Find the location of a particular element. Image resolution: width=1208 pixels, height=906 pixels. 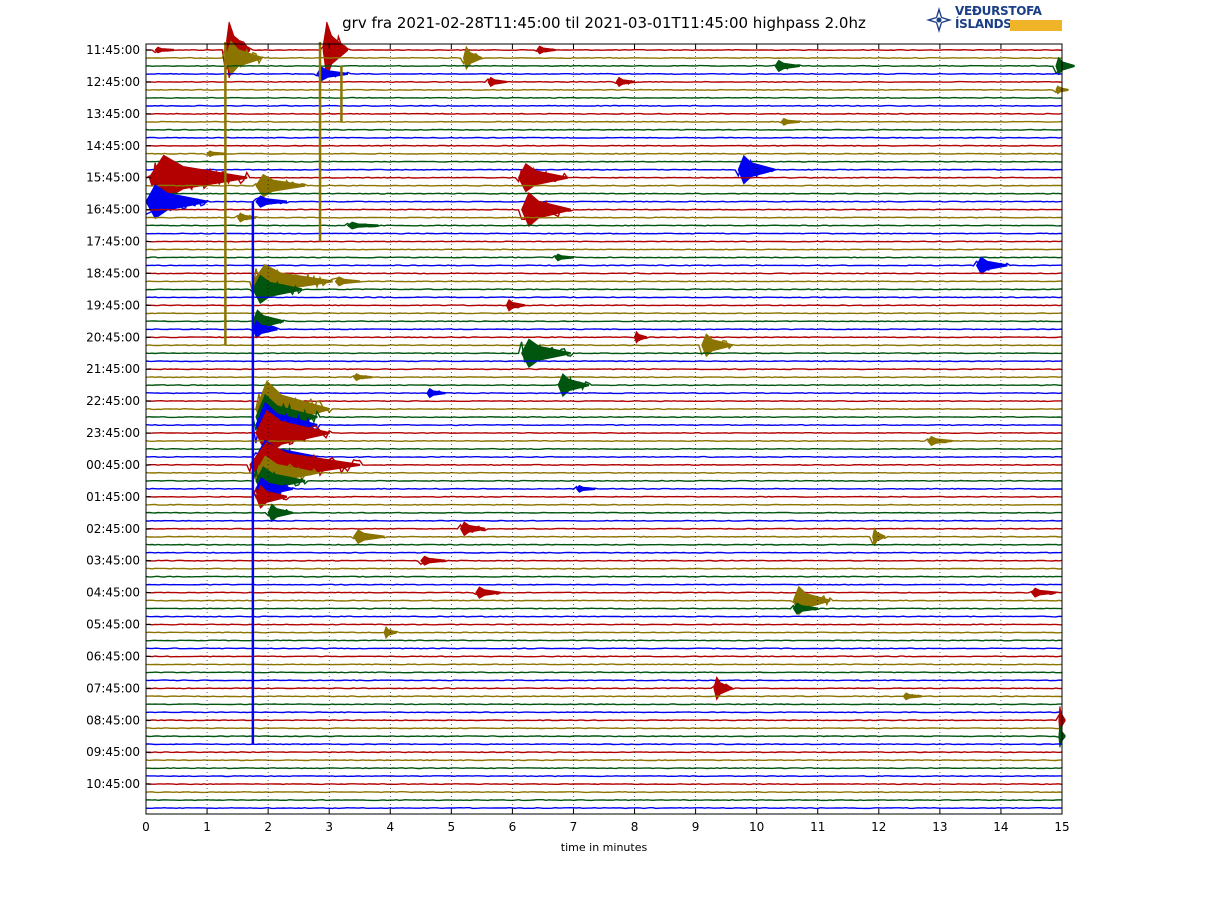

y-tick-label-14: 01:45:00 is located at coordinates (113, 497).